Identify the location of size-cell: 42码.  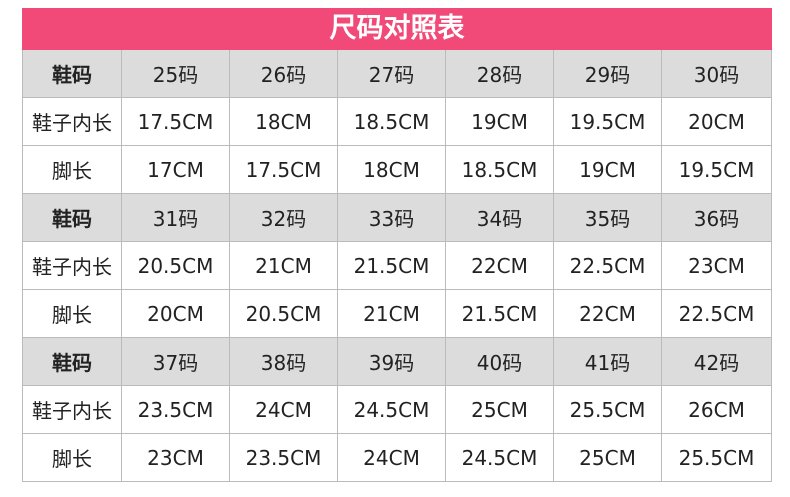
(717, 362).